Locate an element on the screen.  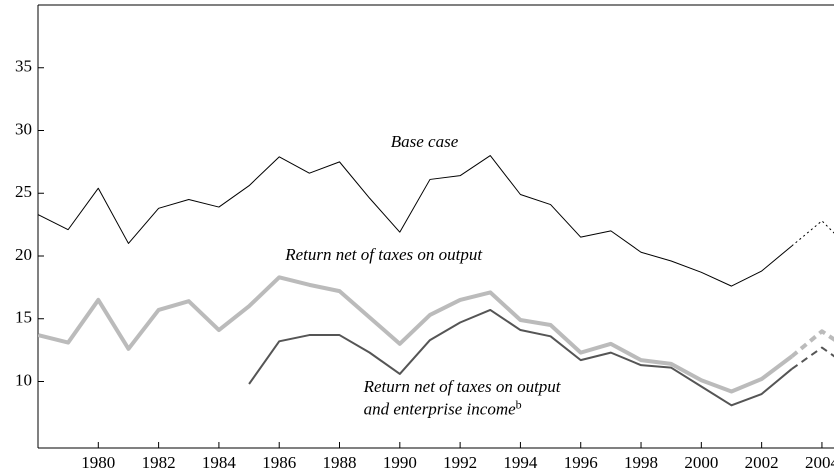
series-line is located at coordinates (520, 357).